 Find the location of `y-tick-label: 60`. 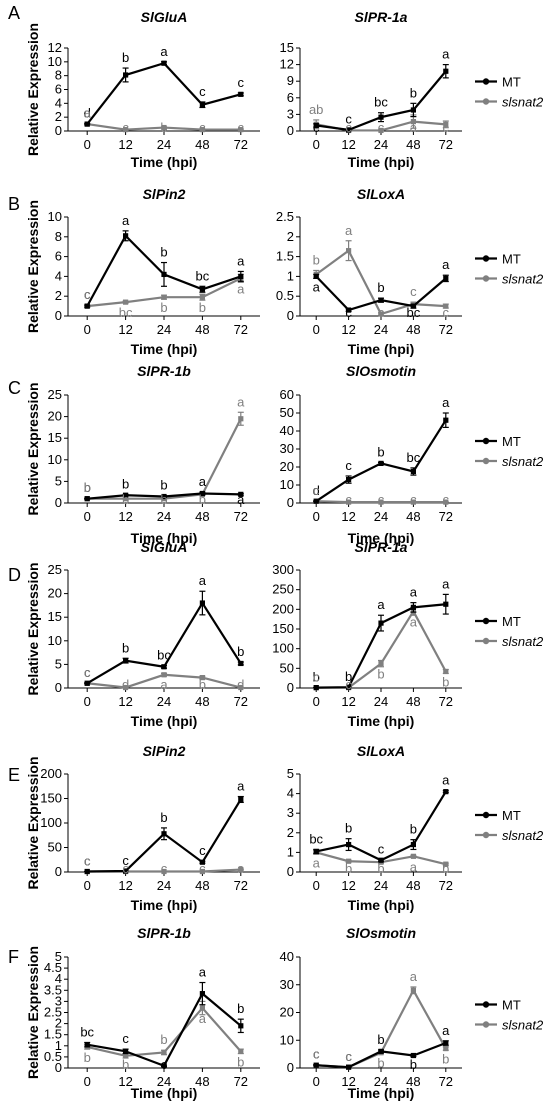

y-tick-label: 60 is located at coordinates (287, 394).